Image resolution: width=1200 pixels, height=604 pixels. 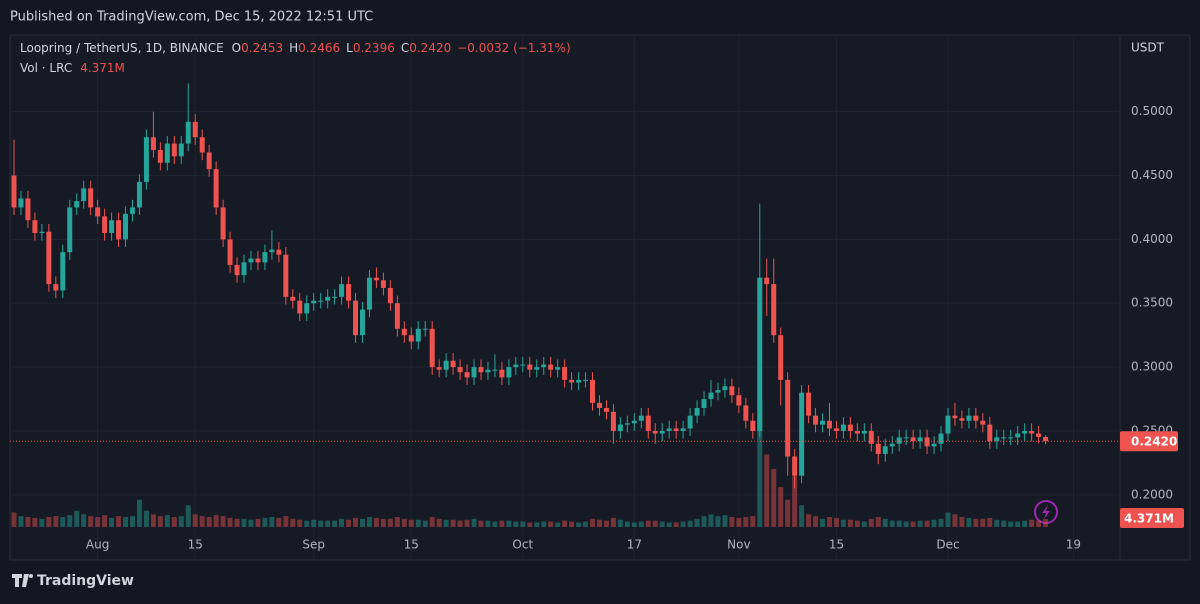 What do you see at coordinates (430, 48) in the screenshot?
I see `legend-value: 0.2420` at bounding box center [430, 48].